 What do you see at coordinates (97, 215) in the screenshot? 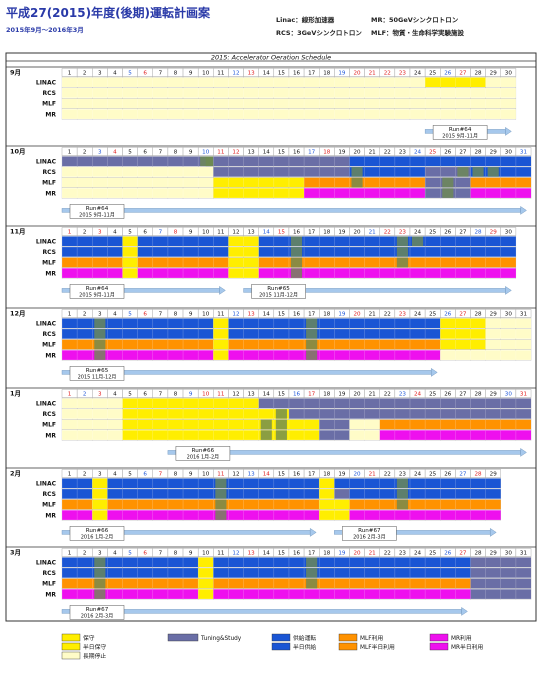
I see `run-period: 2015 9月-11月` at bounding box center [97, 215].